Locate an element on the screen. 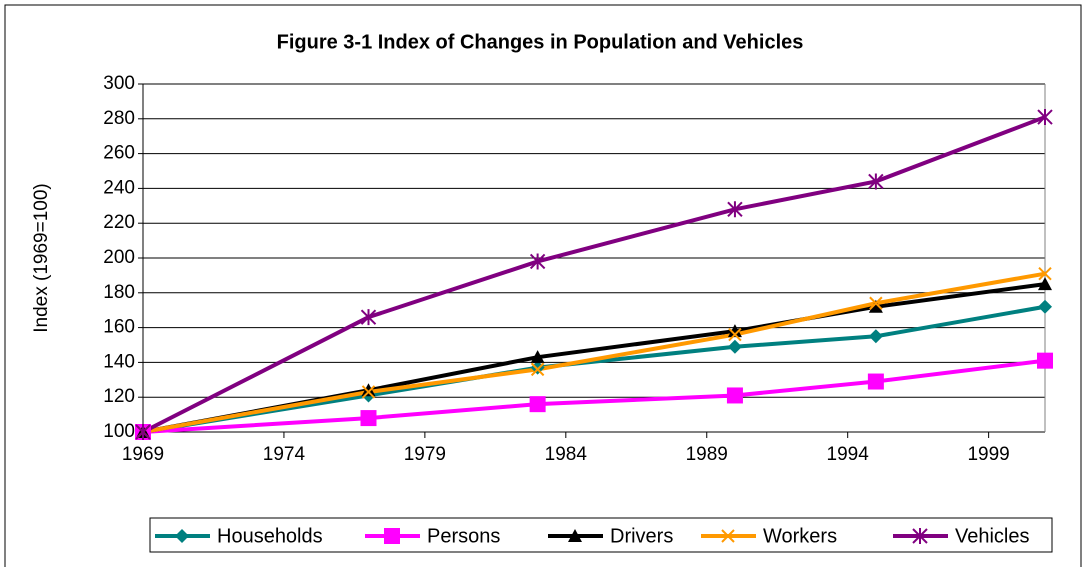  y-tick-label: 220 is located at coordinates (119, 222).